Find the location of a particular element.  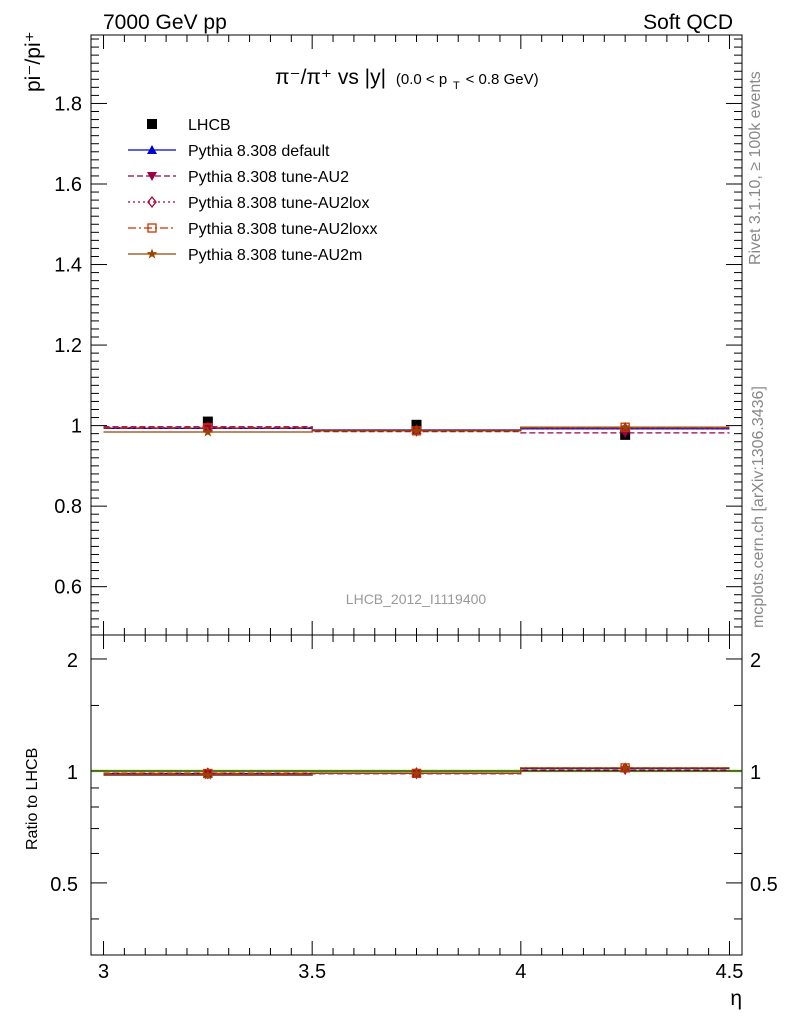

mcplots-label: mcplots.cern.ch [arXiv:1306.3436] is located at coordinates (758, 507).